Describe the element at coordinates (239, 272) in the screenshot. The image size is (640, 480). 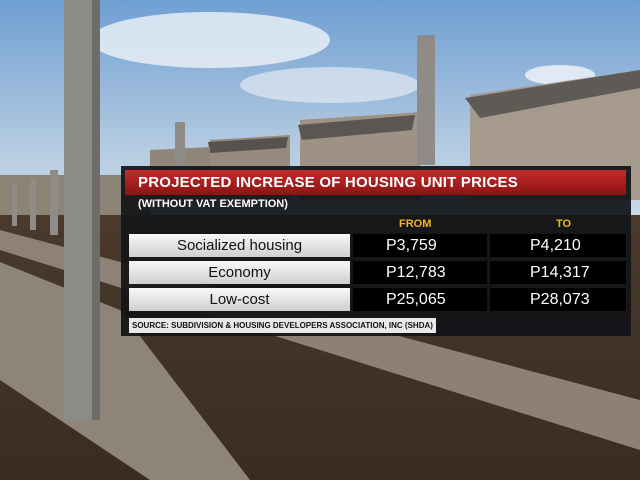
I see `row-label-economy: Economy` at that location.